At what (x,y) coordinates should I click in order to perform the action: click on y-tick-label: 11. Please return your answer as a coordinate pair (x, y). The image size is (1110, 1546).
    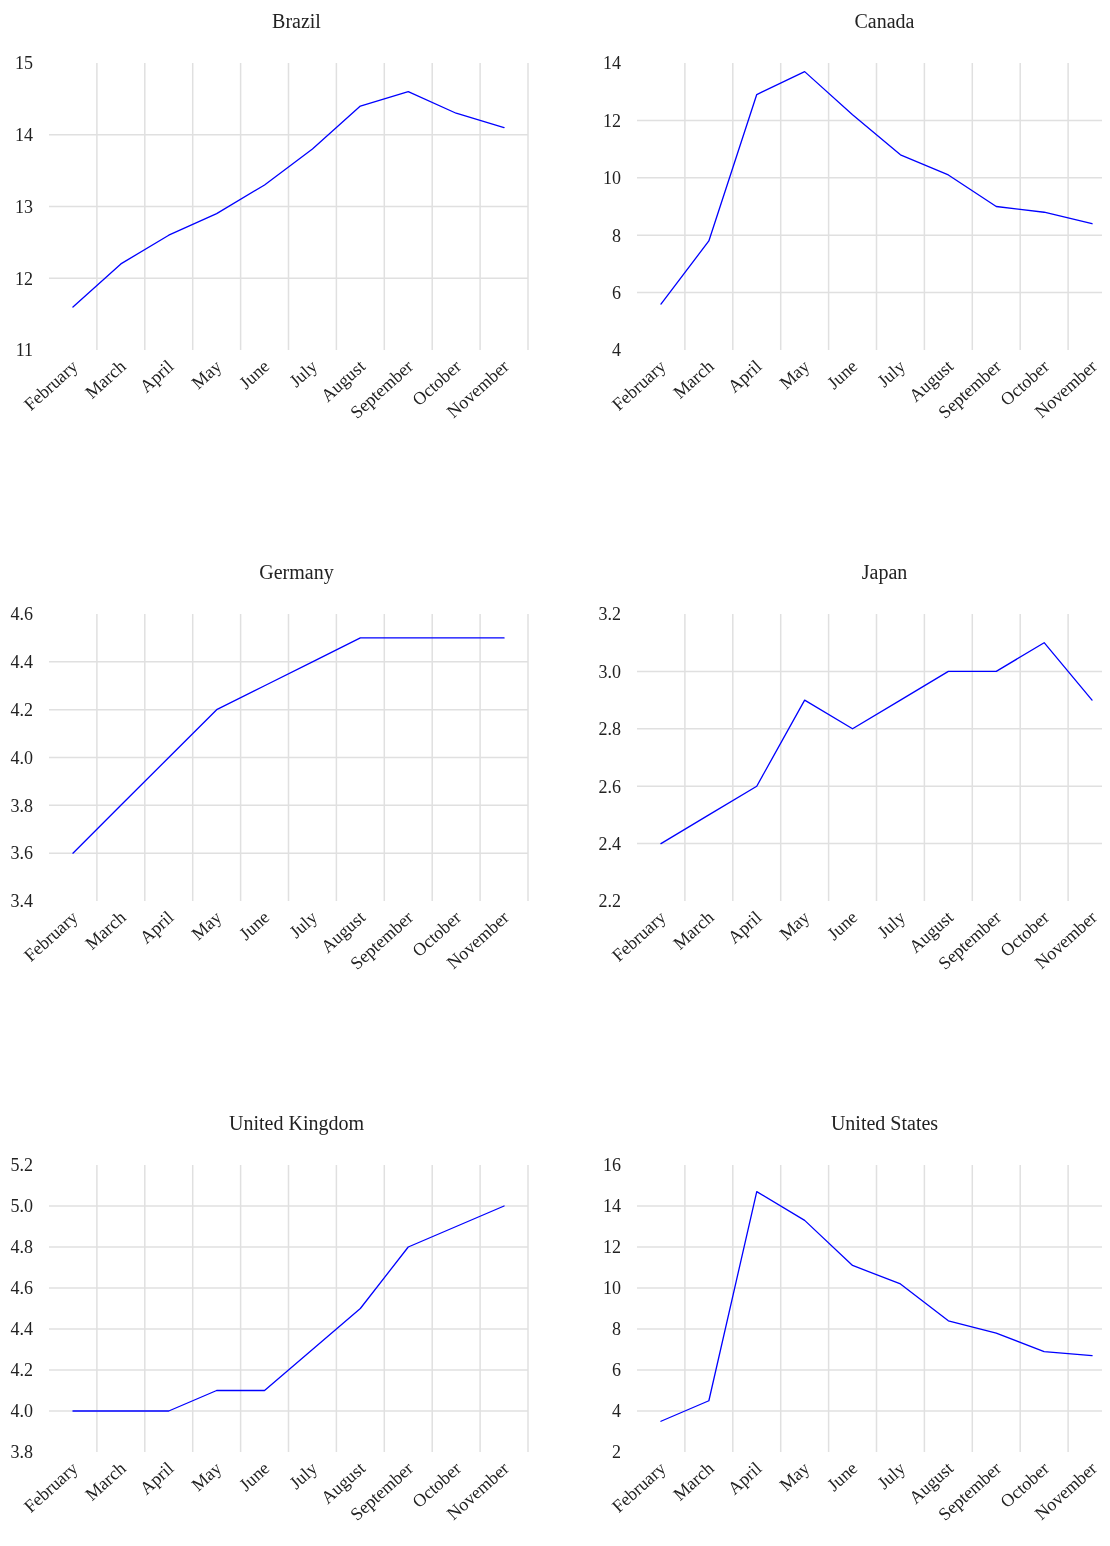
    Looking at the image, I should click on (24, 350).